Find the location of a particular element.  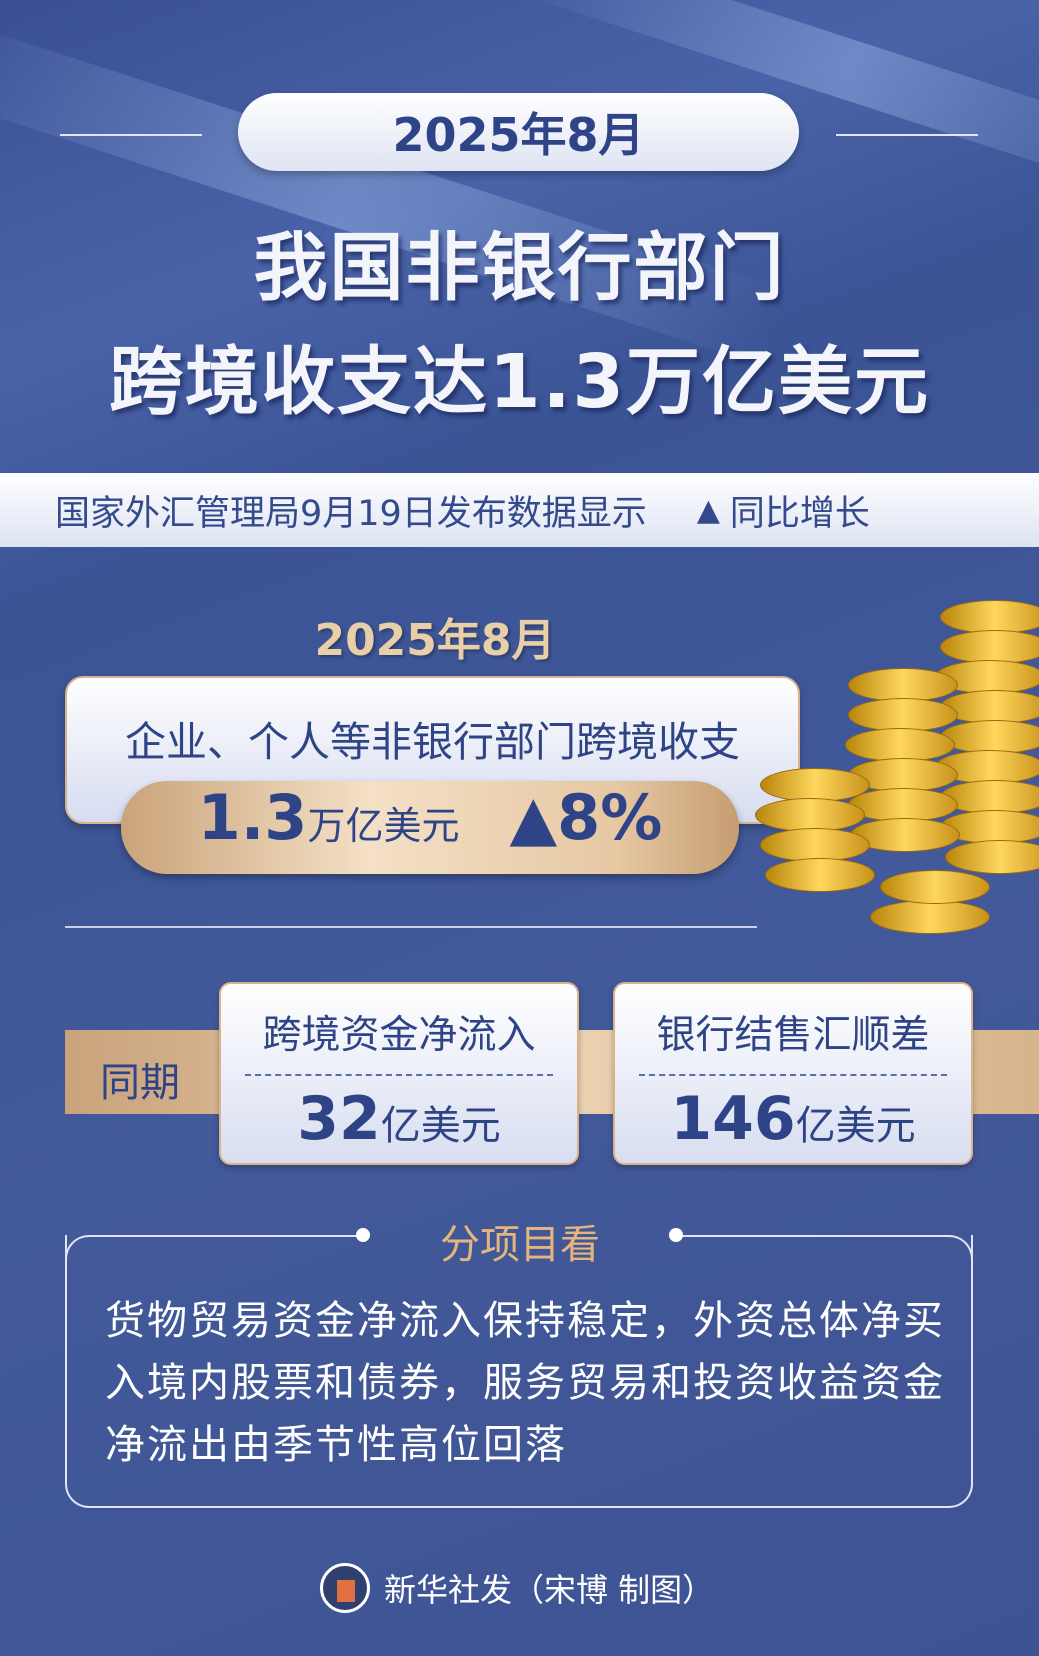

main-value: 1.3 is located at coordinates (252, 817).